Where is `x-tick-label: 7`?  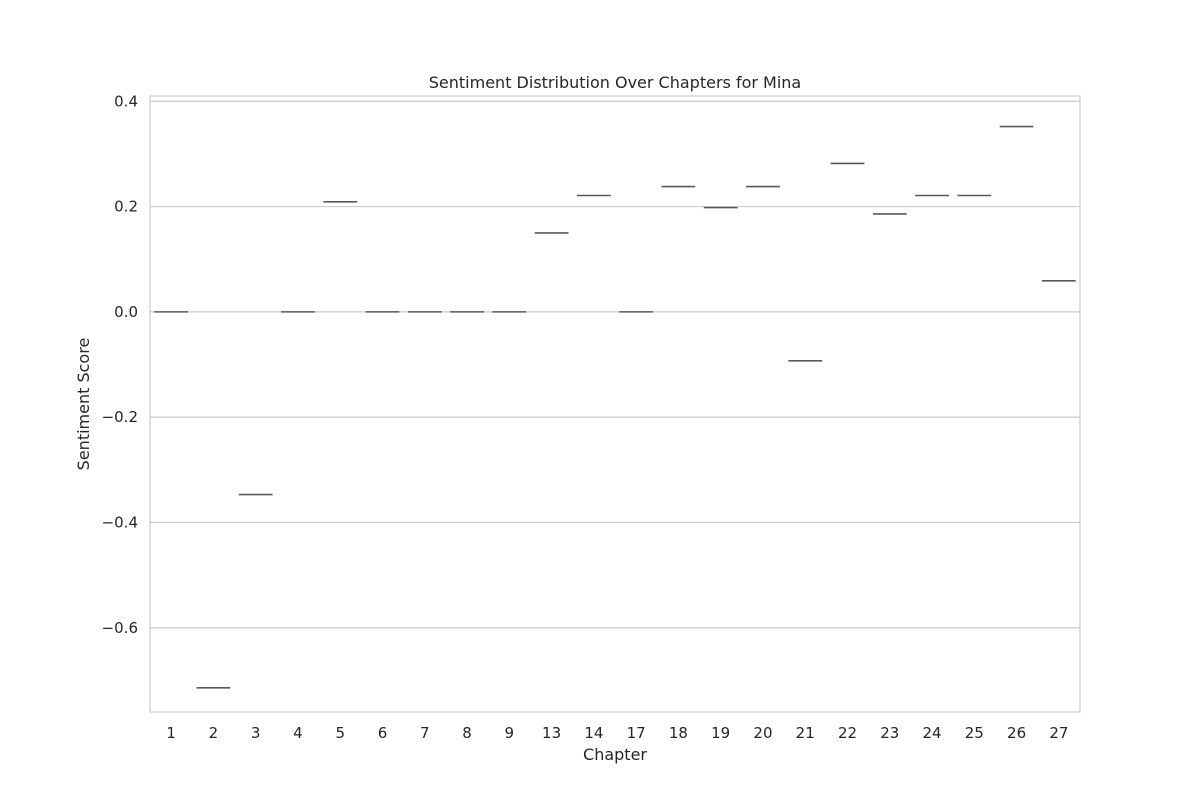 x-tick-label: 7 is located at coordinates (425, 733).